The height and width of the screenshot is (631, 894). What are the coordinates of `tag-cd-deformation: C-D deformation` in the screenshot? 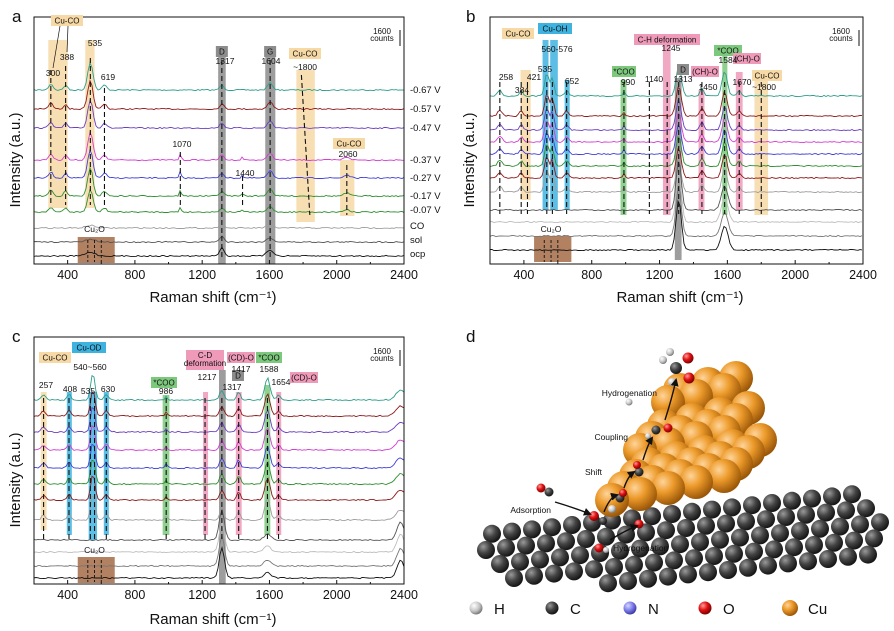 It's located at (205, 359).